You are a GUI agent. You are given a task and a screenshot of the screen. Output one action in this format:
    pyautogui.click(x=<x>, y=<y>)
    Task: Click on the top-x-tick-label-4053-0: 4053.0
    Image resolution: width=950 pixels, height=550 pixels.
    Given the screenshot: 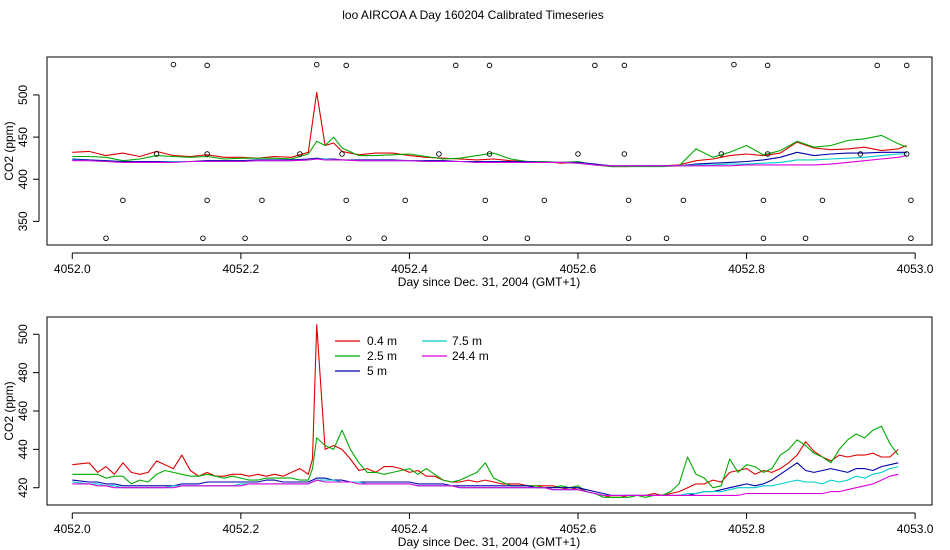 What is the action you would take?
    pyautogui.click(x=915, y=269)
    